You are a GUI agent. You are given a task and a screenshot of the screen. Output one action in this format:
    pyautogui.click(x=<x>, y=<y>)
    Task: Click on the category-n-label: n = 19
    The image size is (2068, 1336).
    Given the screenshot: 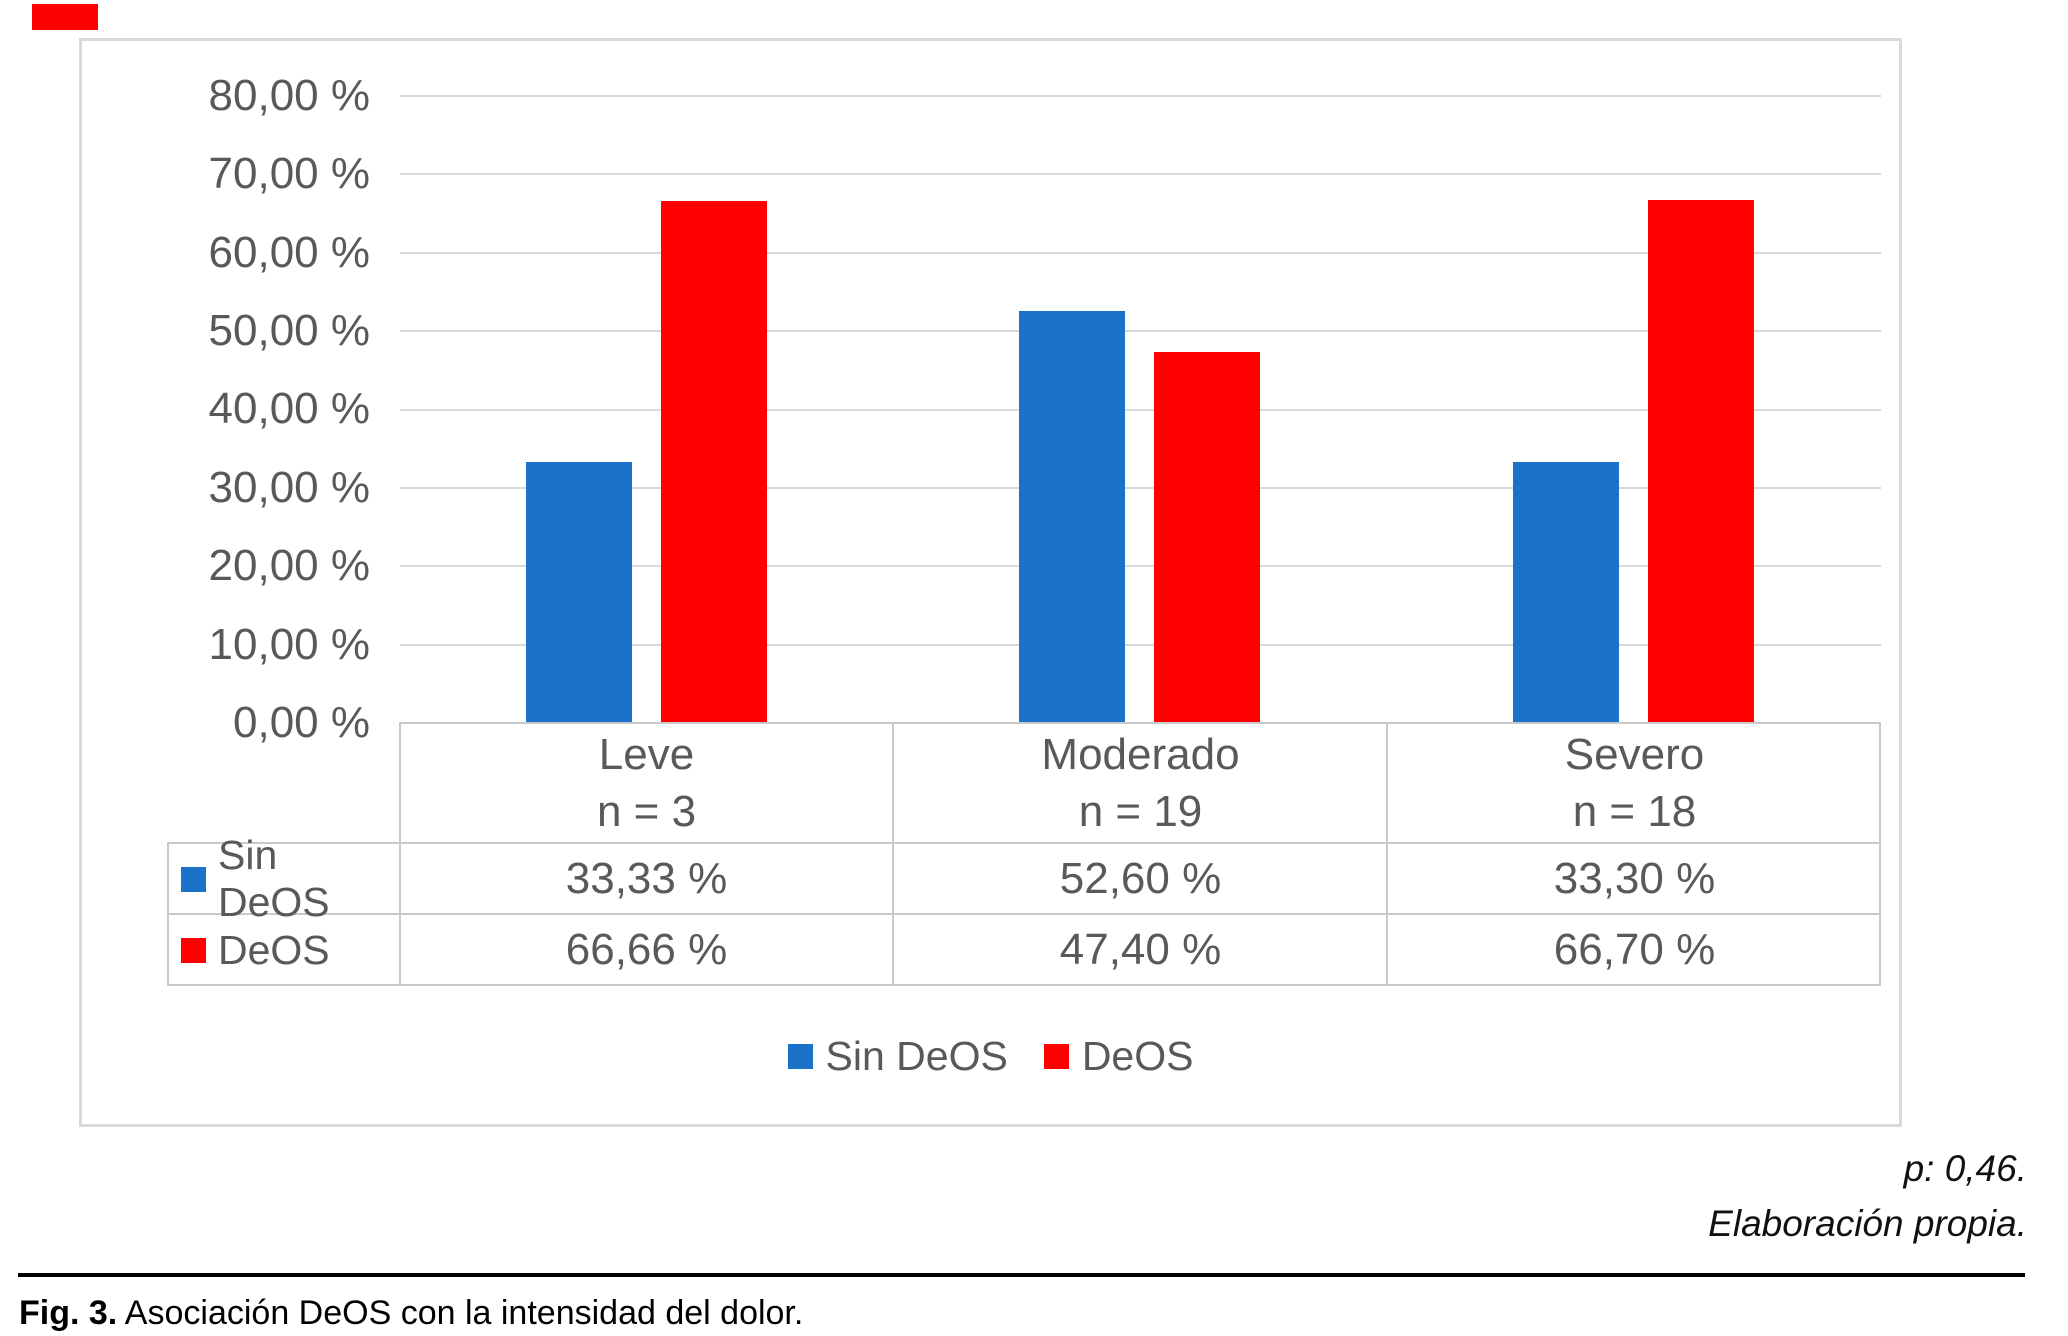 What is the action you would take?
    pyautogui.click(x=1140, y=811)
    